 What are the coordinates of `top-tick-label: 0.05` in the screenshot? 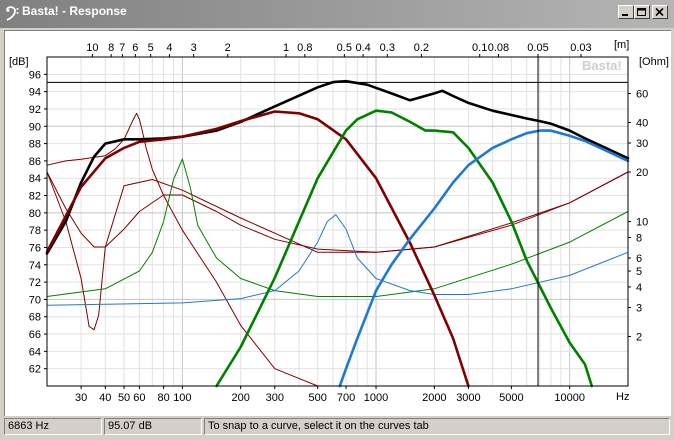 It's located at (537, 48).